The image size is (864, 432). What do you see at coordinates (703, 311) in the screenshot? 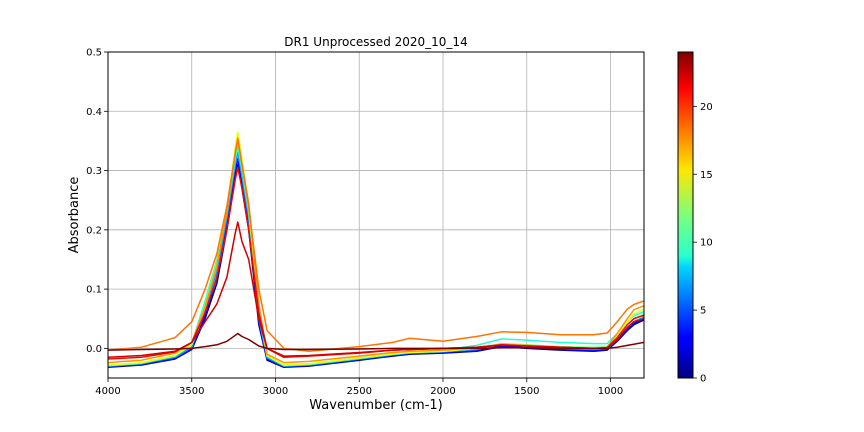
I see `colorbar-tick-label: 5` at bounding box center [703, 311].